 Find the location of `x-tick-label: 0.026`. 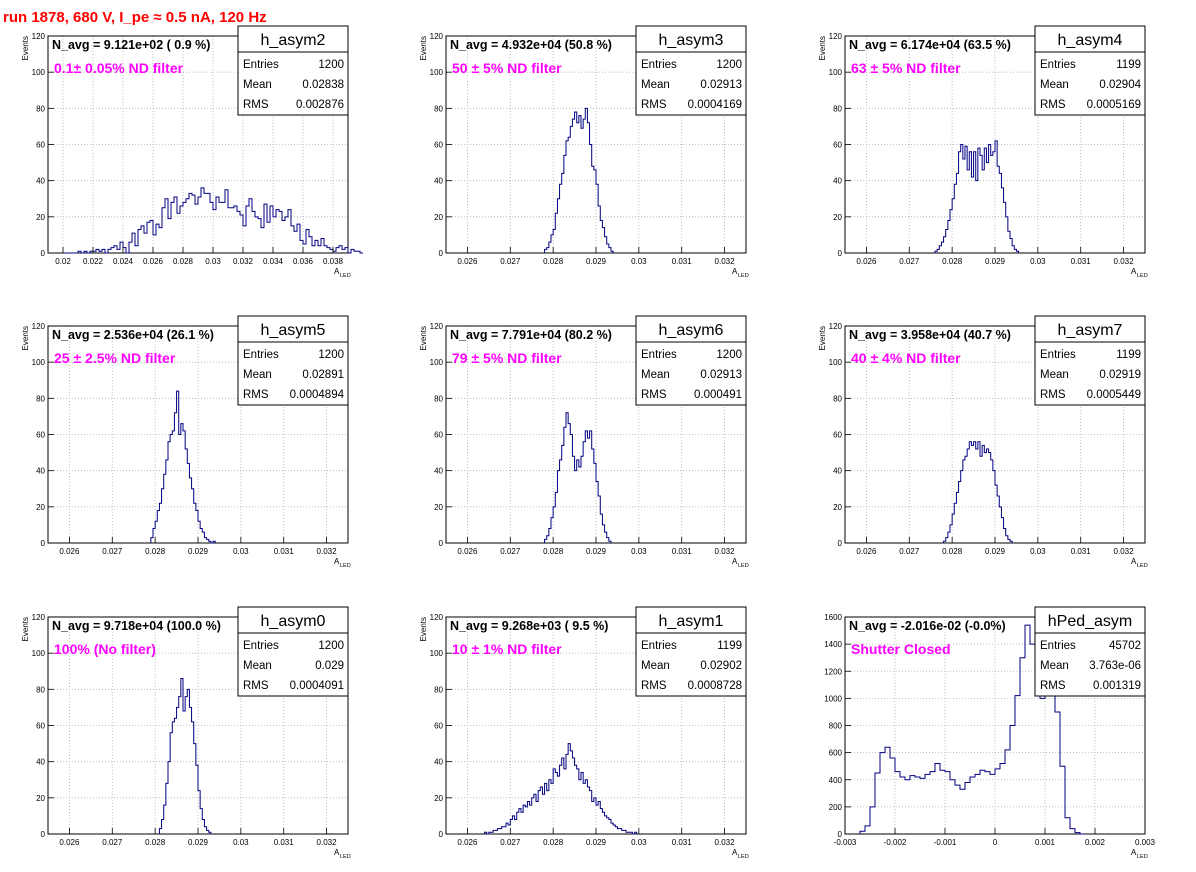

x-tick-label: 0.026 is located at coordinates (467, 261).